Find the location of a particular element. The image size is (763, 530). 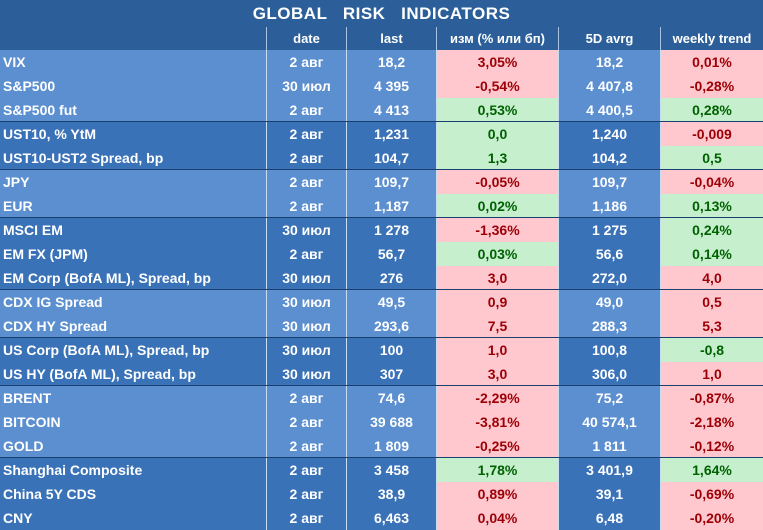

cell-weekly-trend: 4,0 is located at coordinates (711, 278).